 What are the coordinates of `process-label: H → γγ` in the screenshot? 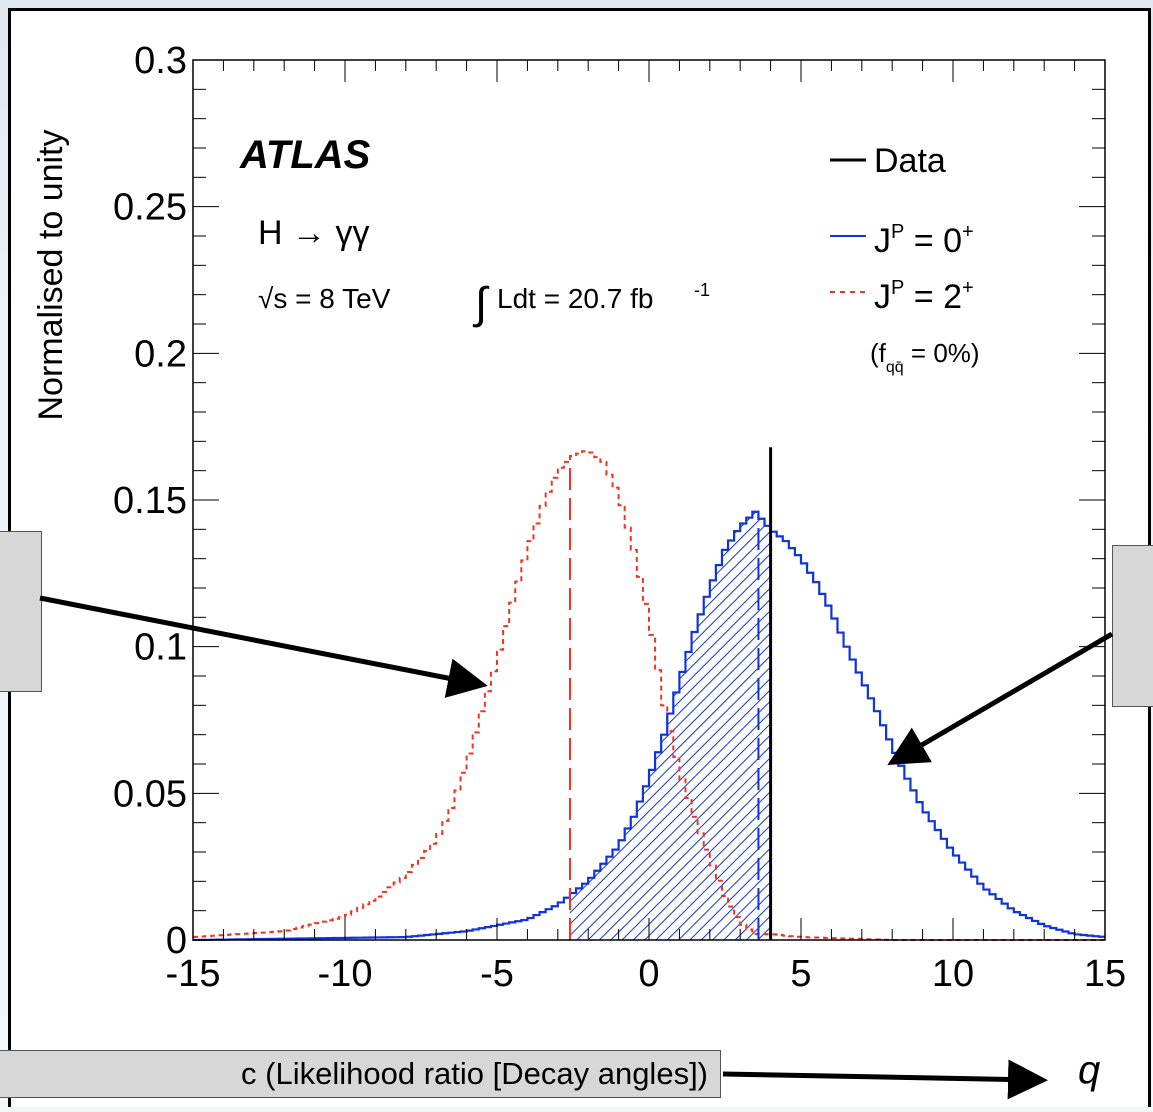 It's located at (313, 233).